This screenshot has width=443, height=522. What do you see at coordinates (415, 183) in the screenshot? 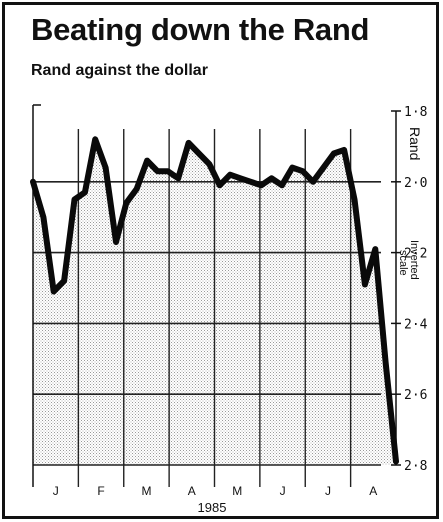
I see `y-tick-label: 2·0` at bounding box center [415, 183].